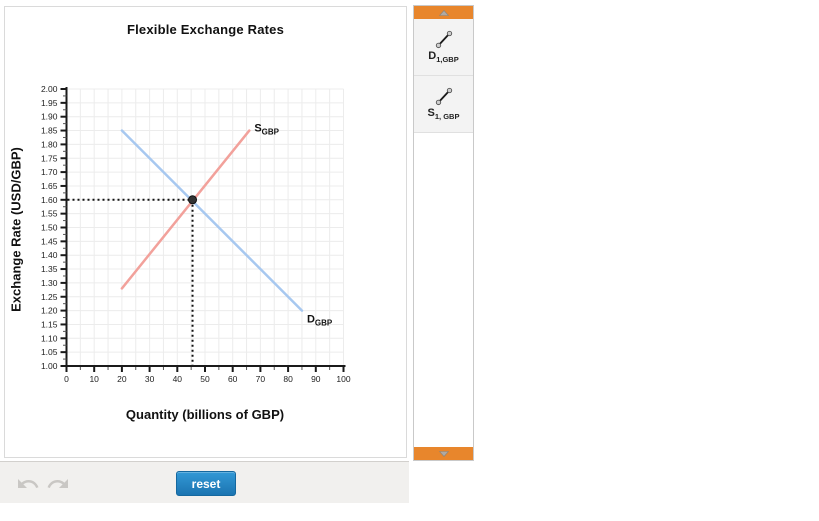  Describe the element at coordinates (49, 131) in the screenshot. I see `y-tick-label: 1.85` at that location.